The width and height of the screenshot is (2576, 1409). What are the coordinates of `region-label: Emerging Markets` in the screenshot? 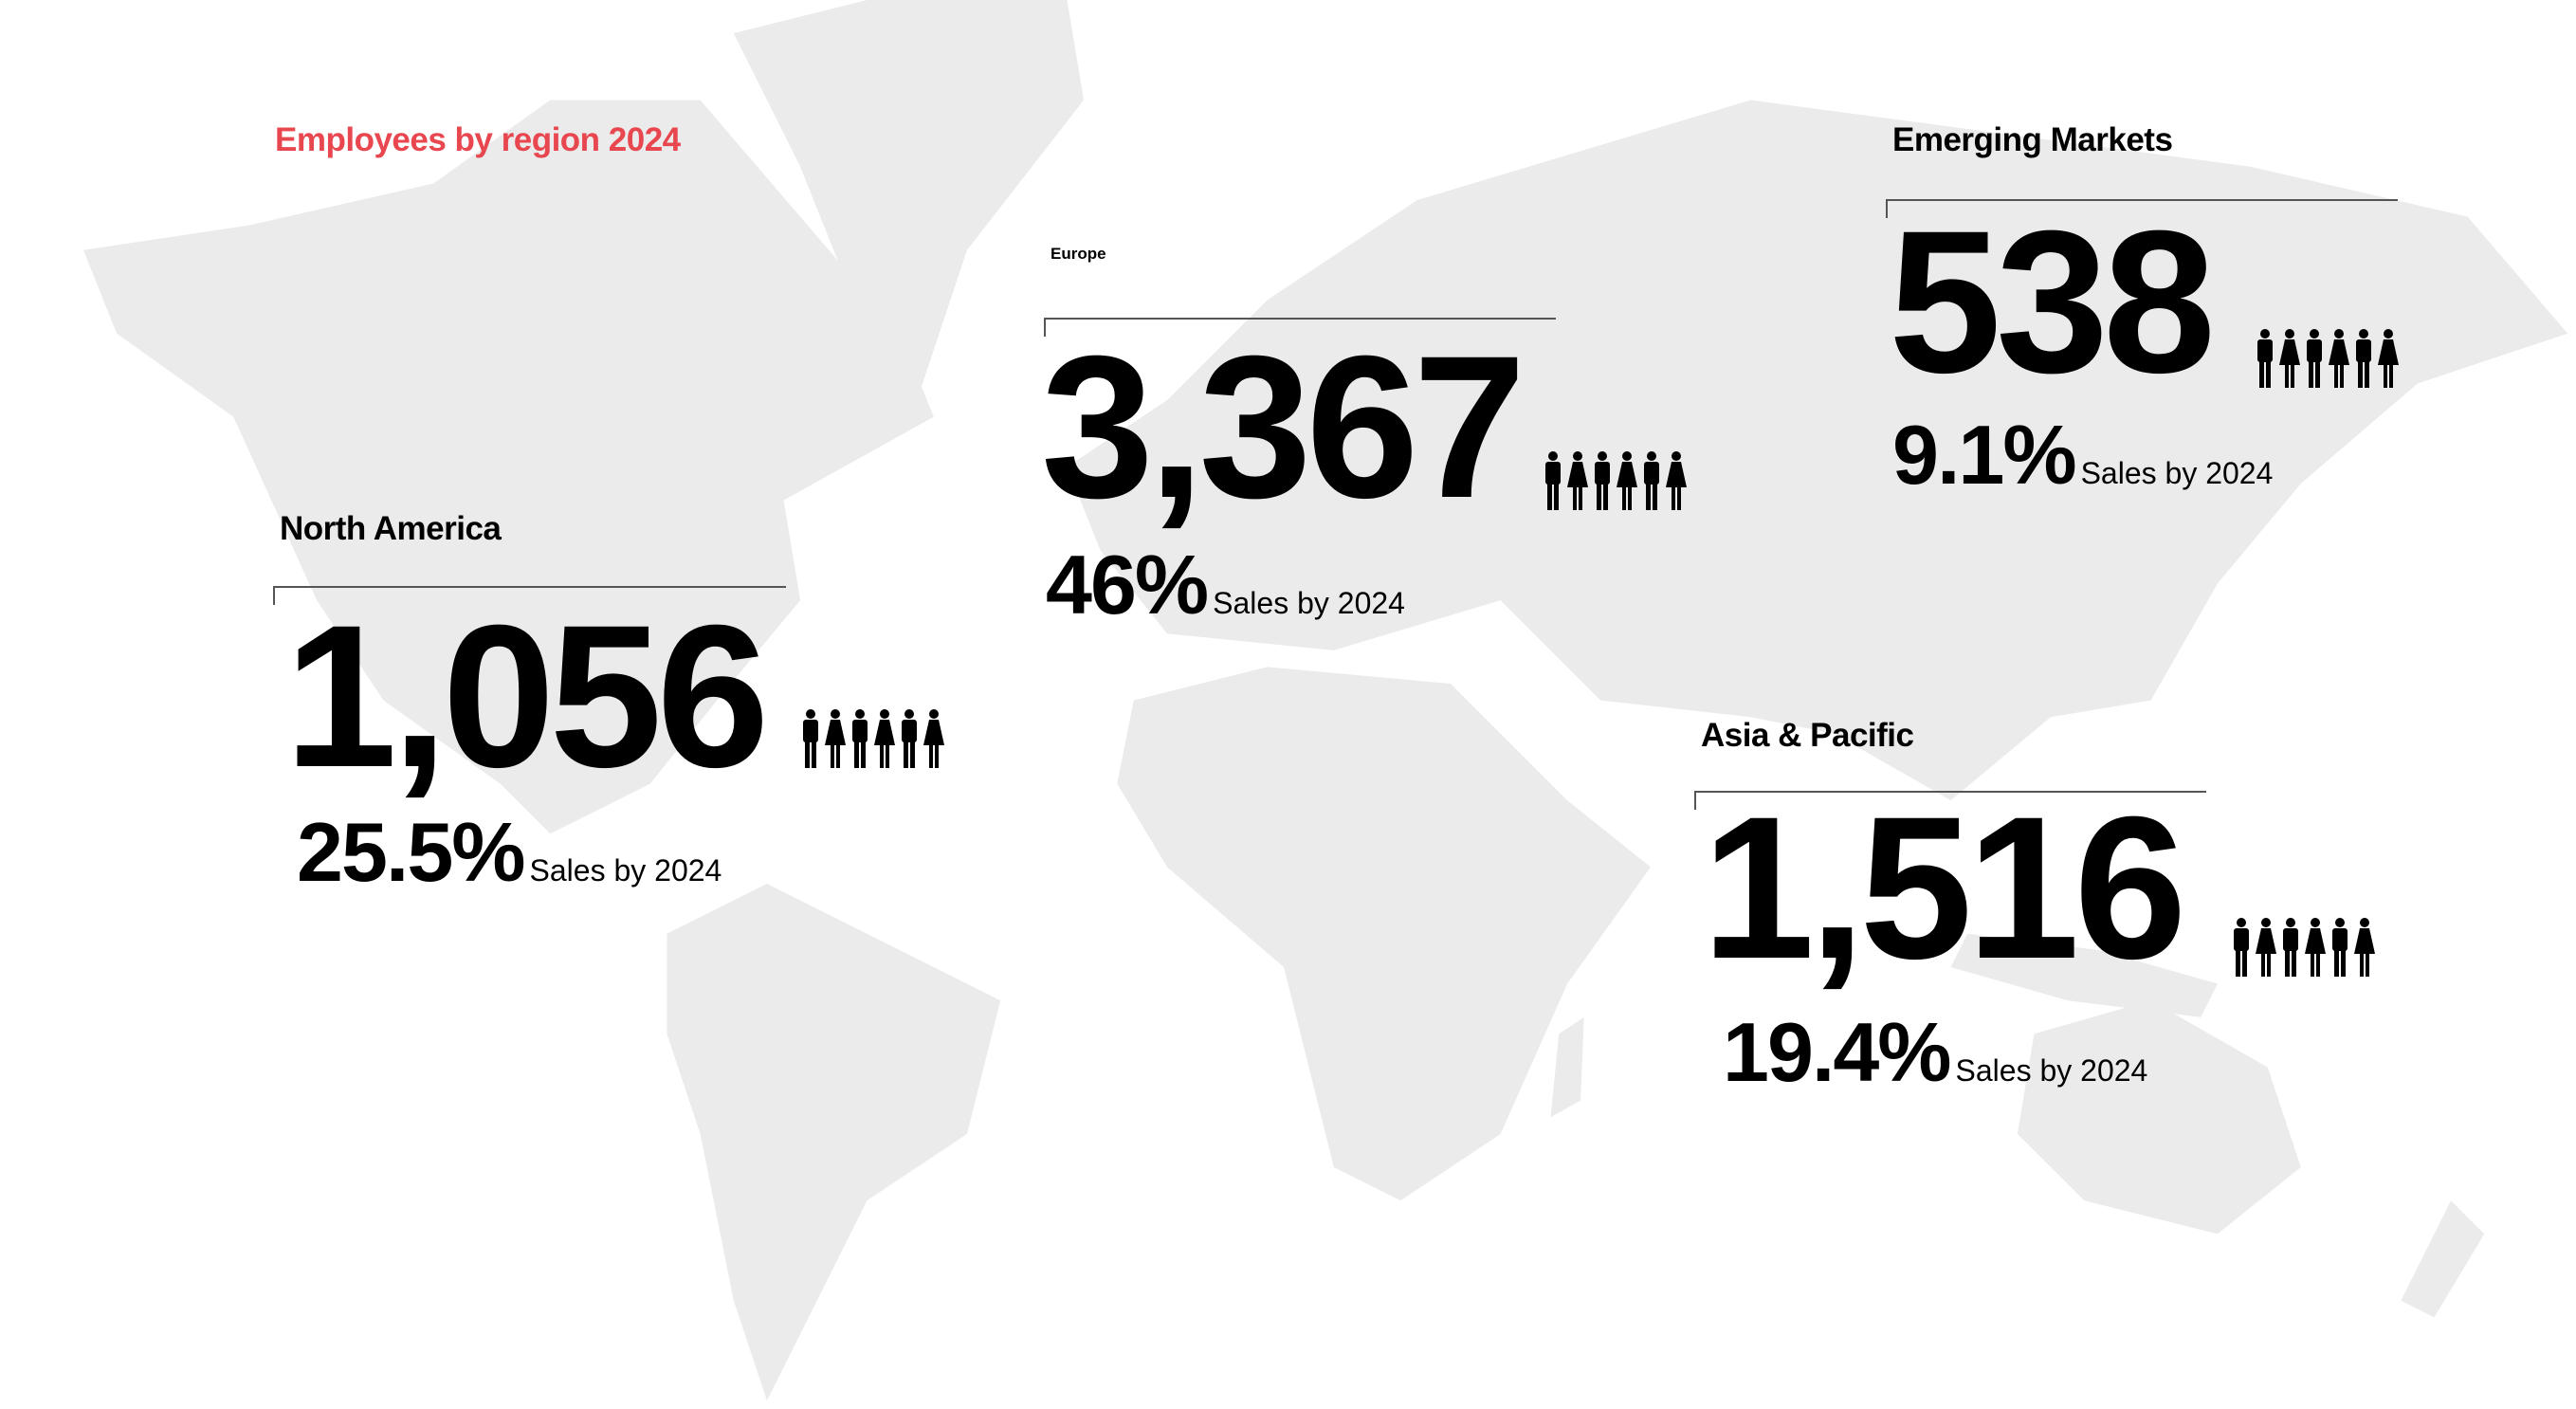 It's located at (2032, 139).